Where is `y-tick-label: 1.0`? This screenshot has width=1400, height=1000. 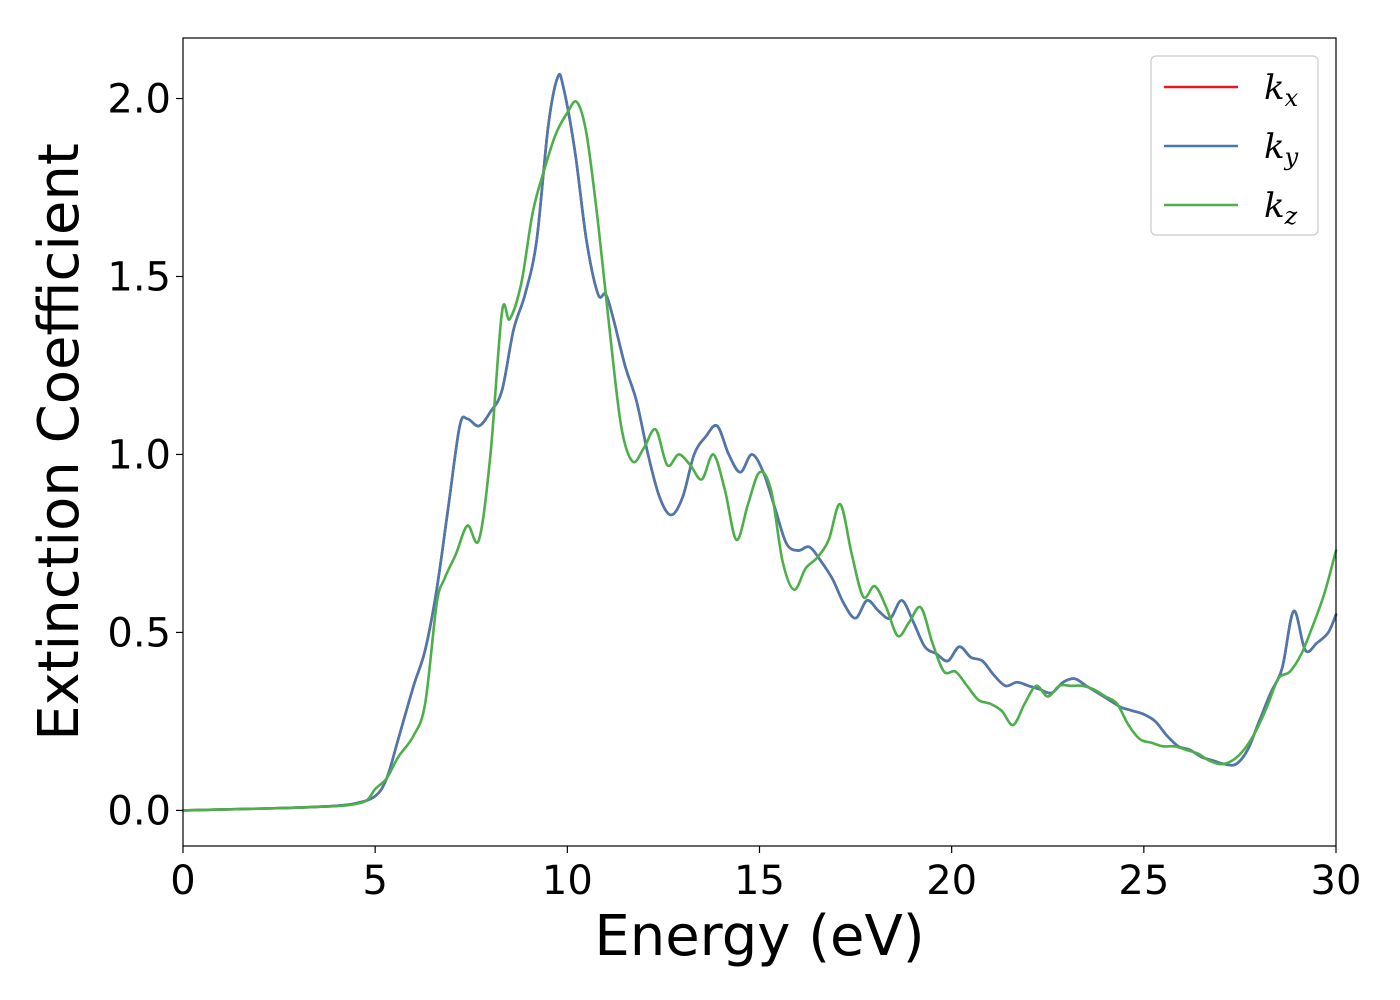 y-tick-label: 1.0 is located at coordinates (139, 455).